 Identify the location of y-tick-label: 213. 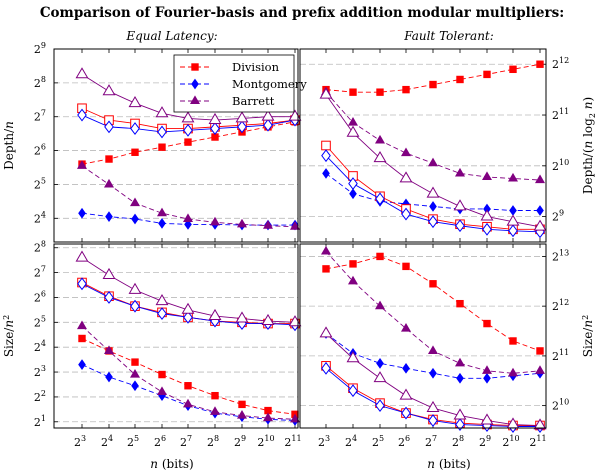
(560, 255).